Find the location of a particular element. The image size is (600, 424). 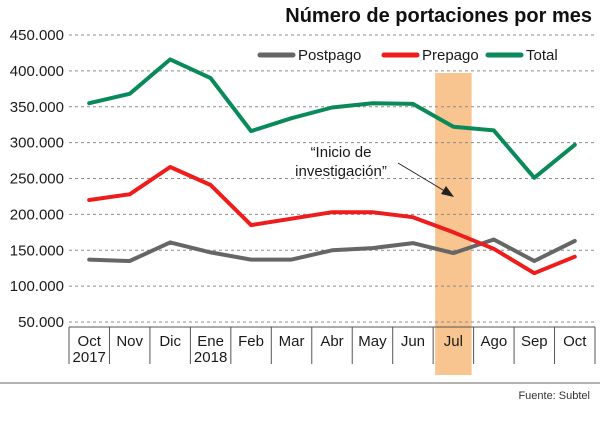

legend: Postpago Prepago Total is located at coordinates (407, 55).